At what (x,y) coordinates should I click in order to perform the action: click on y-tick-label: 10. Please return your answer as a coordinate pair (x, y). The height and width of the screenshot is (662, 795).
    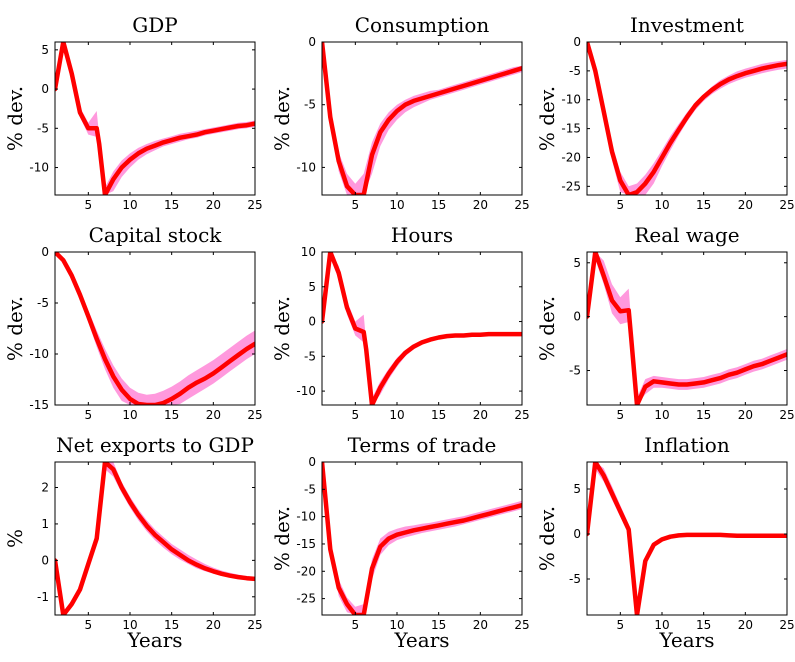
    Looking at the image, I should click on (308, 252).